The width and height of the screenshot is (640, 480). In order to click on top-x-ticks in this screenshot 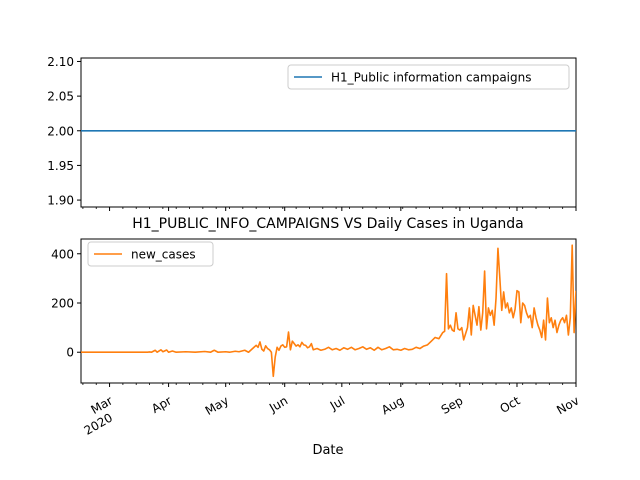, I will do `click(329, 209)`.